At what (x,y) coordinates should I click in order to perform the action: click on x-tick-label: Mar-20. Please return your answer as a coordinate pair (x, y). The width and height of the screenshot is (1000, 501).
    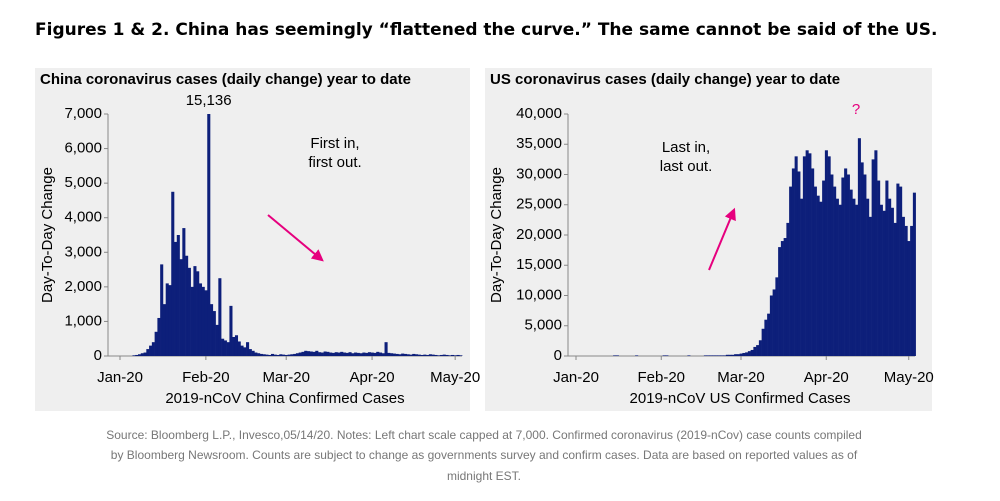
    Looking at the image, I should click on (741, 377).